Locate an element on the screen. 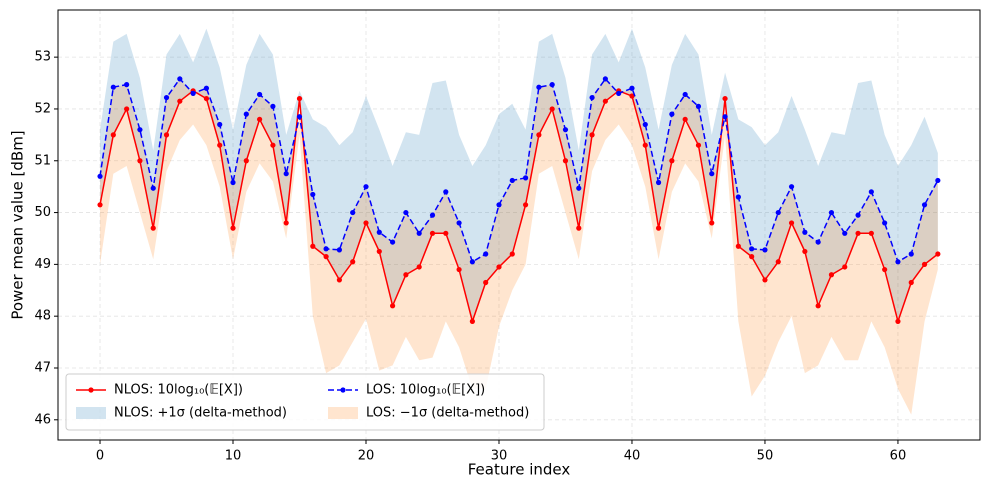 This screenshot has height=494, width=989. x-tick-label: 50 is located at coordinates (765, 456).